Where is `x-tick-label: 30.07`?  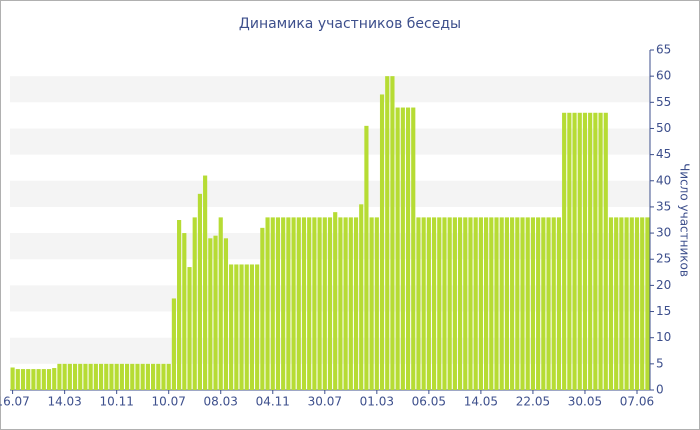
x-tick-label: 30.07 is located at coordinates (325, 402).